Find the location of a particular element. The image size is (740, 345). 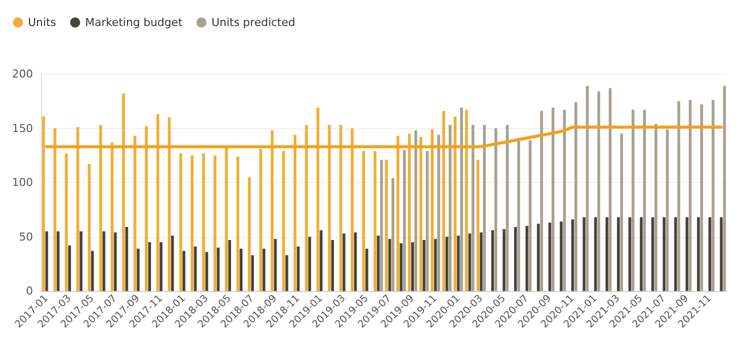

y-tick-label: 0 is located at coordinates (29, 291).